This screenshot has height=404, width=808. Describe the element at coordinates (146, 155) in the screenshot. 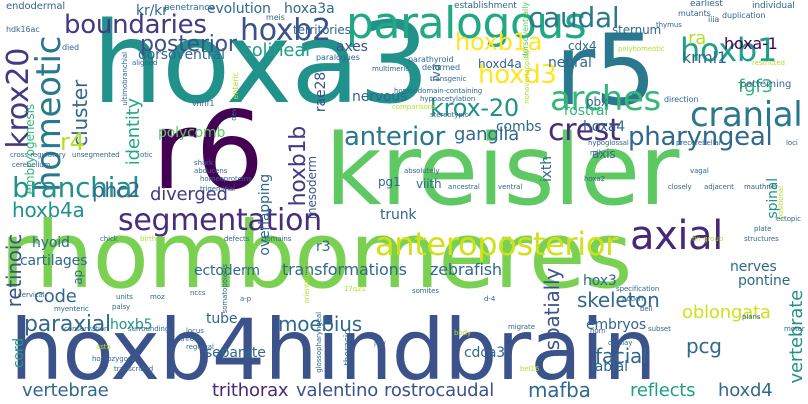

I see `word-otic: otic` at that location.